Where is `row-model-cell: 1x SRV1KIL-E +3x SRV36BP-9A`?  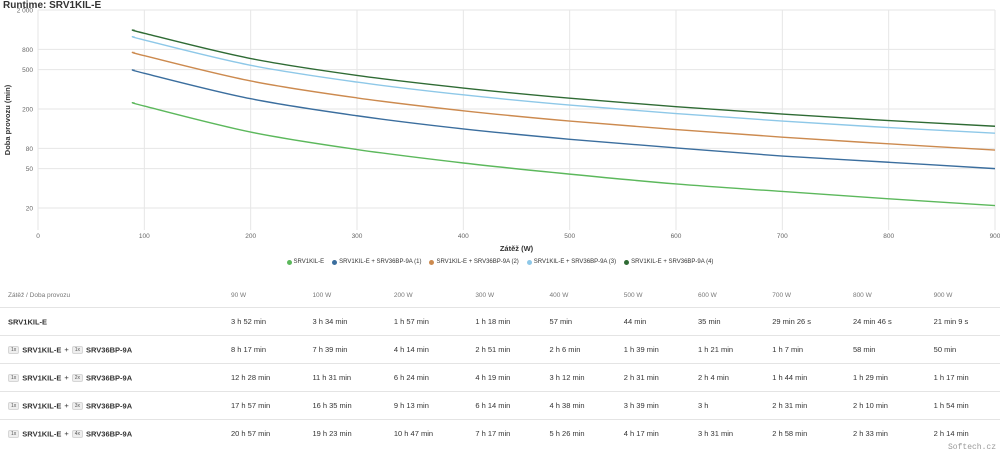
row-model-cell: 1x SRV1KIL-E +3x SRV36BP-9A is located at coordinates (111, 405).